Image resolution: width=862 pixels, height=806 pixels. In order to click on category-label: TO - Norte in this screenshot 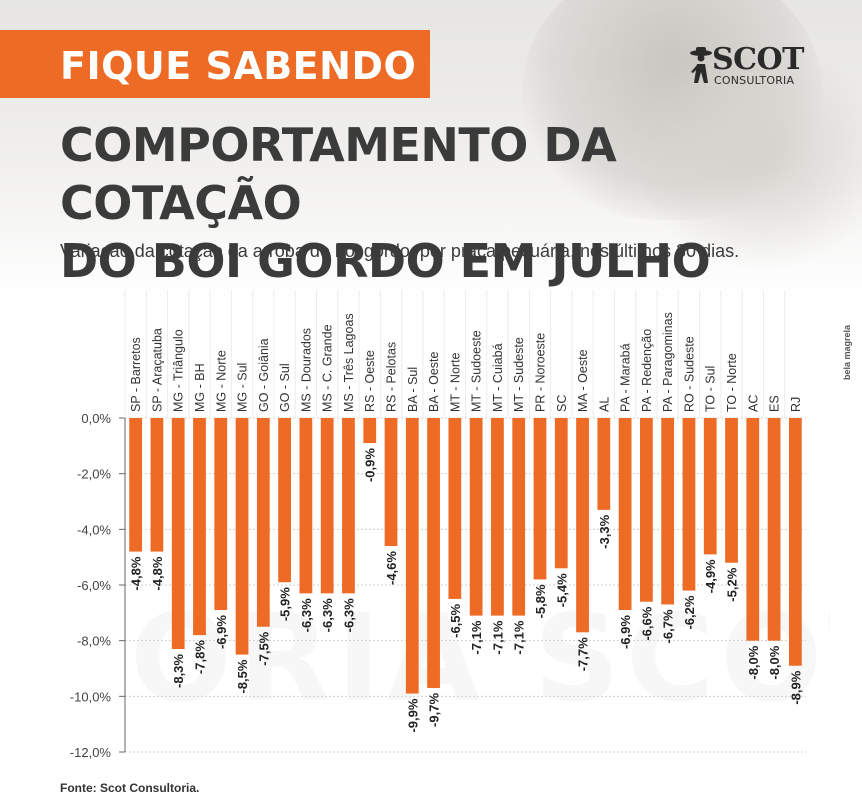, I will do `click(732, 382)`.